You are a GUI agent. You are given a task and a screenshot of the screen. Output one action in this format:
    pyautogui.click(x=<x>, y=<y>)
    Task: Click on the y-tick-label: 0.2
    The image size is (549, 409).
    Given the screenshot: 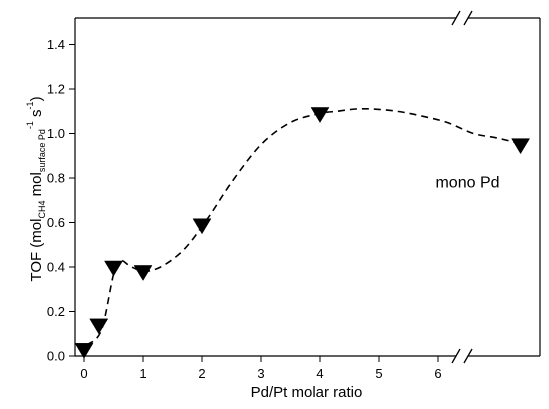 What is the action you would take?
    pyautogui.click(x=56, y=311)
    